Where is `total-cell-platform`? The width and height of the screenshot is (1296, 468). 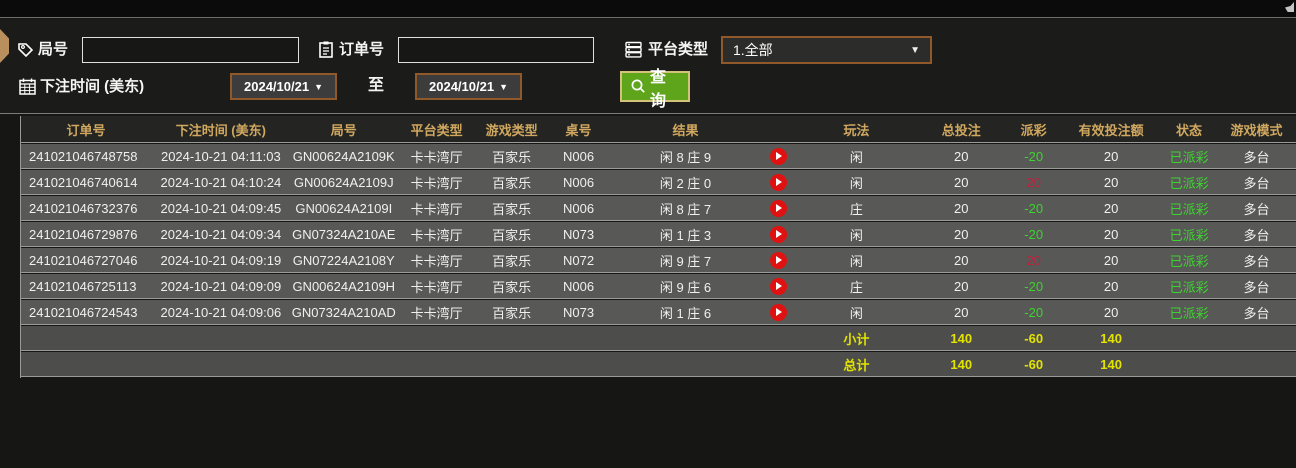
total-cell-platform is located at coordinates (437, 364).